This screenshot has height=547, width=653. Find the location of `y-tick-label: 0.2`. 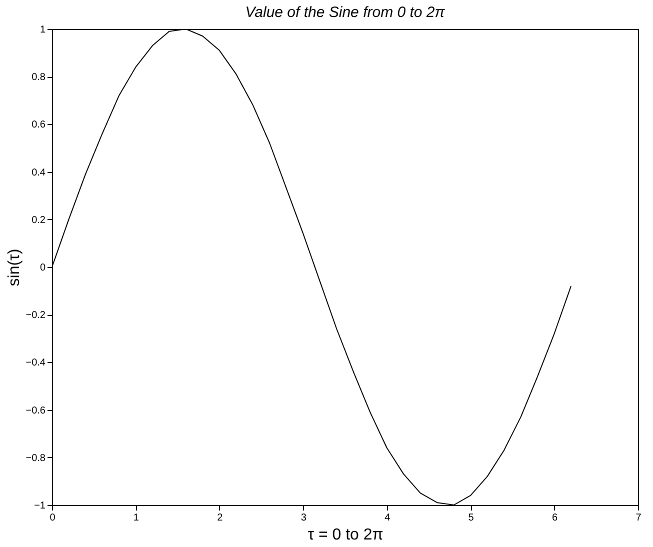

y-tick-label: 0.2 is located at coordinates (39, 220).